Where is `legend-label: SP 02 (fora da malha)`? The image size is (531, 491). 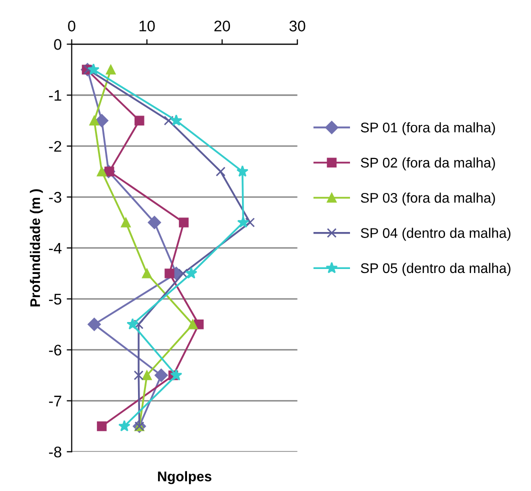
legend-label: SP 02 (fora da malha) is located at coordinates (427, 163).